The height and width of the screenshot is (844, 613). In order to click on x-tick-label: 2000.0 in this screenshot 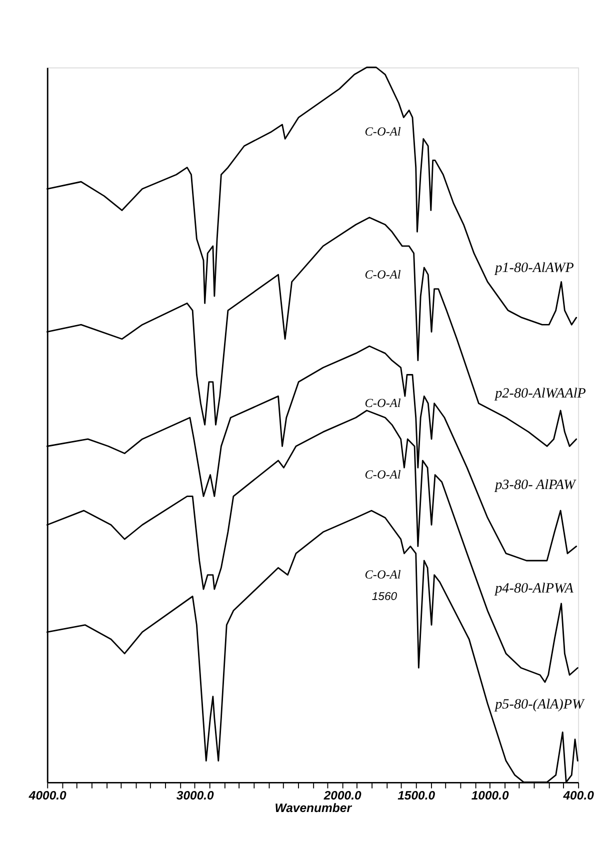, I will do `click(342, 795)`.